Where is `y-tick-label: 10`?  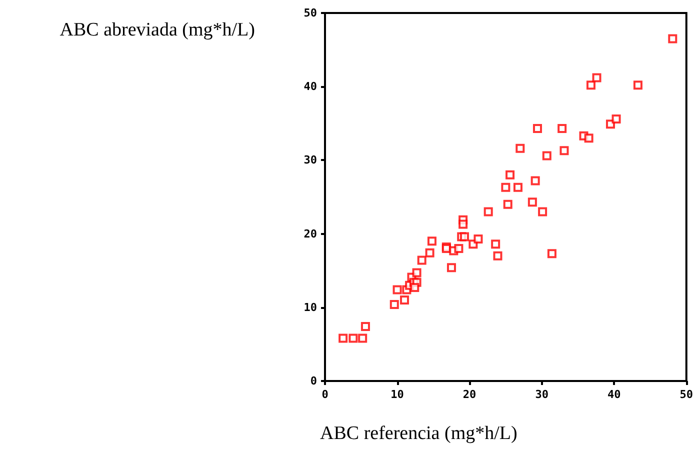
y-tick-label: 10 is located at coordinates (310, 307).